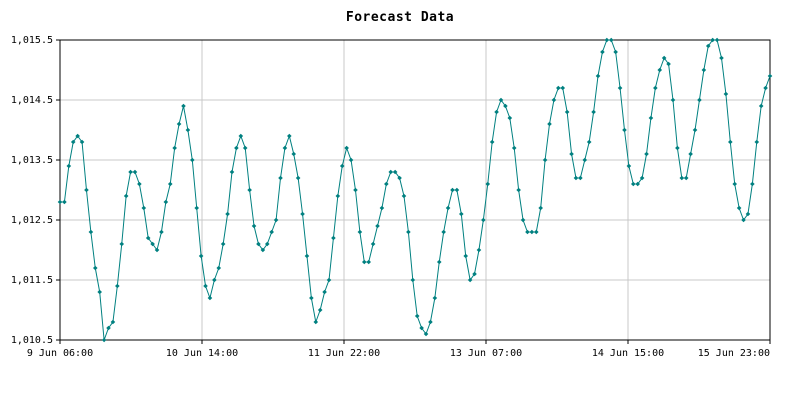 The height and width of the screenshot is (400, 800). Describe the element at coordinates (32, 100) in the screenshot. I see `y-tick-label: 1,014.5` at that location.